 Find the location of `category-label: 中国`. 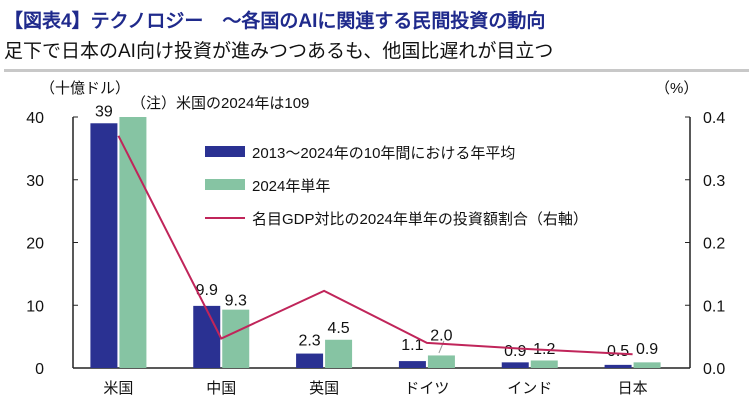

category-label: 中国 is located at coordinates (221, 388).